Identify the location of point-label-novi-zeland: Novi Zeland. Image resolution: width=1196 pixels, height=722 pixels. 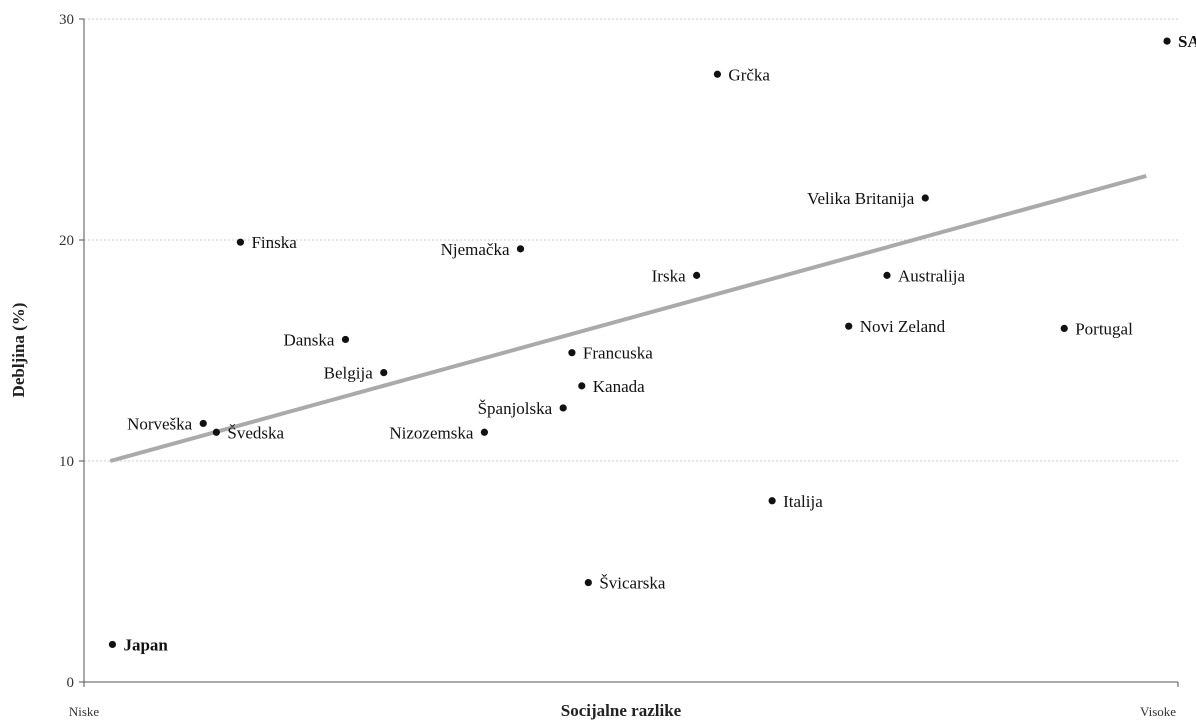
(903, 326).